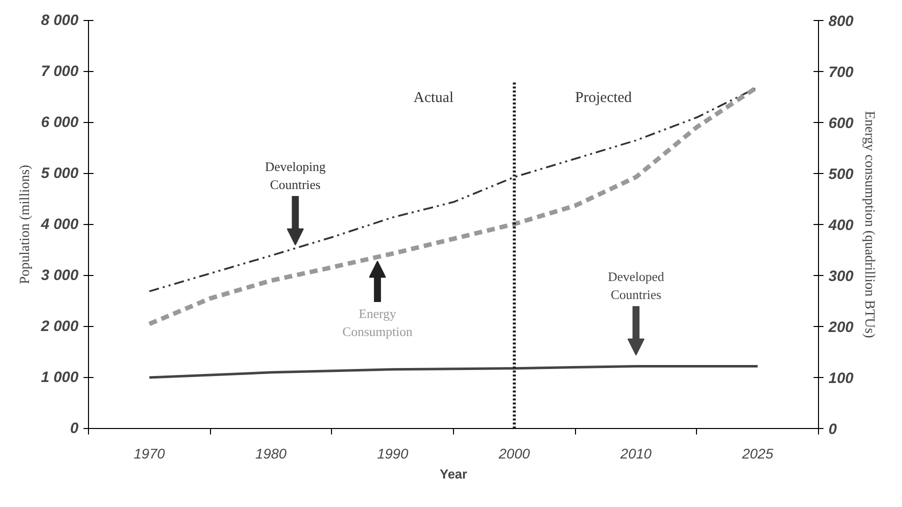 Image resolution: width=902 pixels, height=507 pixels. Describe the element at coordinates (869, 224) in the screenshot. I see `y2-axis-title: Energy consumption (quadrillion BTUs)` at that location.